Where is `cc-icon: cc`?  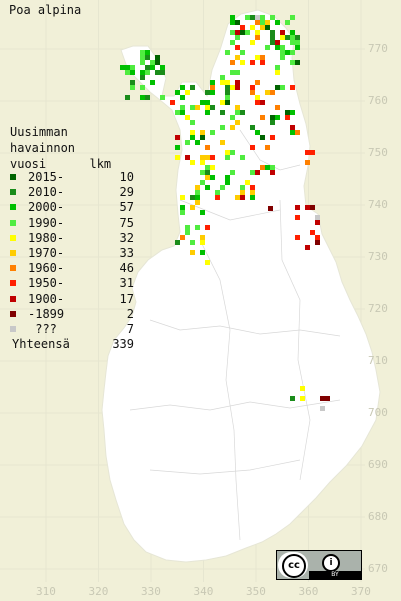 cc-icon: cc is located at coordinates (294, 566).